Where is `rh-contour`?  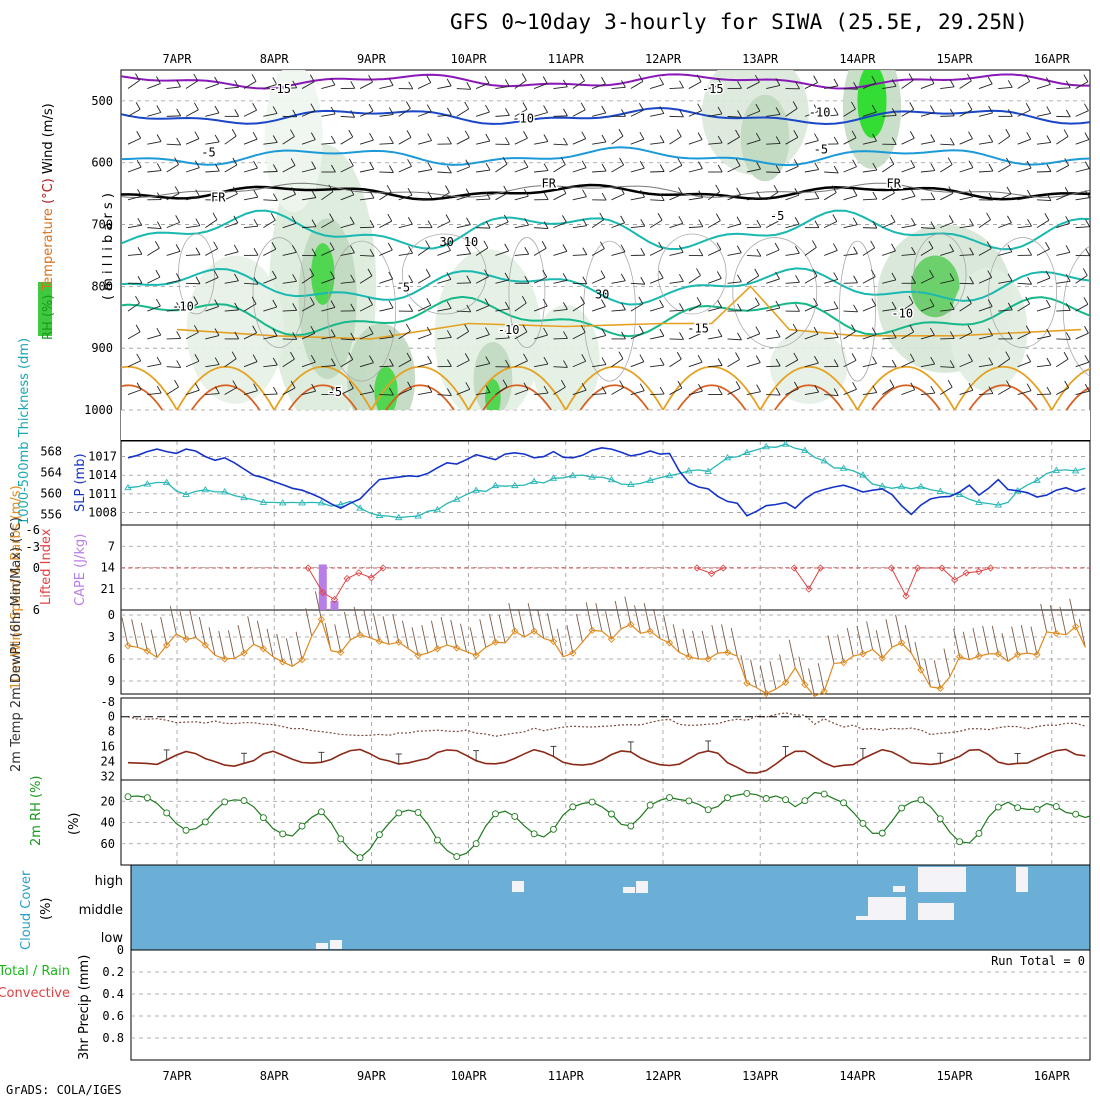
rh-contour is located at coordinates (444, 274).